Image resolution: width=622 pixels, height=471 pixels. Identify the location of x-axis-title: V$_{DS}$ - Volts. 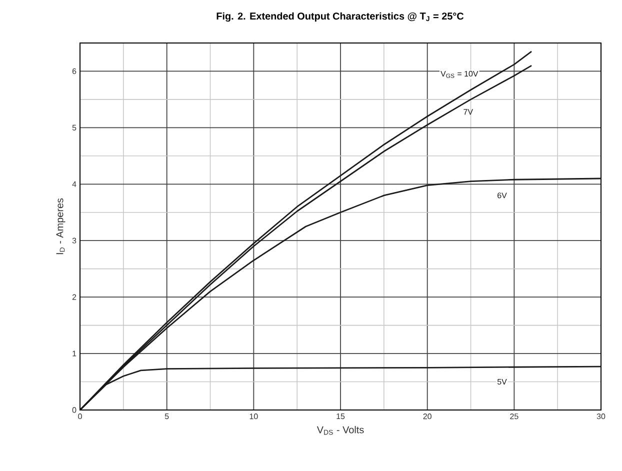
(340, 430).